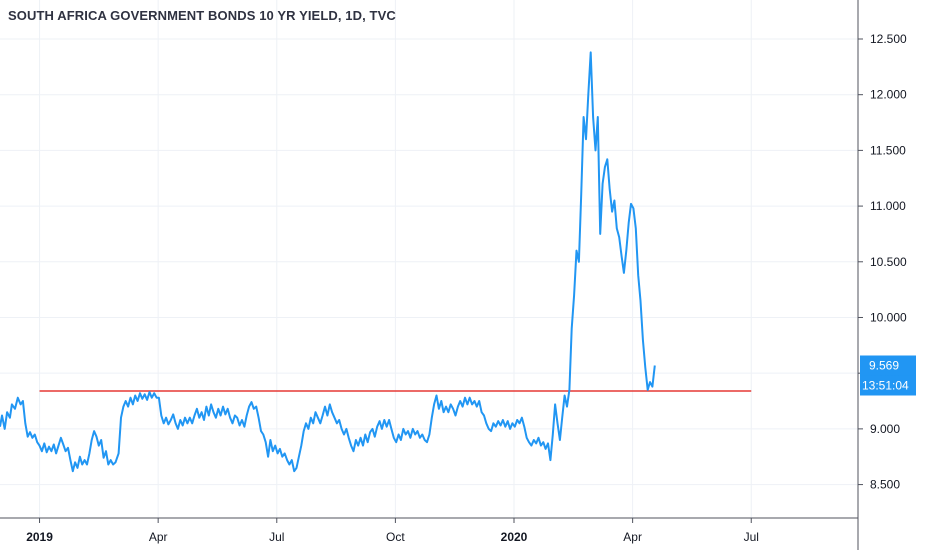 This screenshot has width=932, height=555. What do you see at coordinates (885, 429) in the screenshot?
I see `y-tick-label-1: 9.000` at bounding box center [885, 429].